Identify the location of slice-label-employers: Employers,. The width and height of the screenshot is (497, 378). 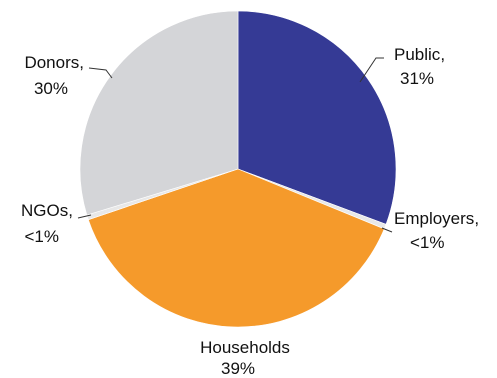
(436, 218).